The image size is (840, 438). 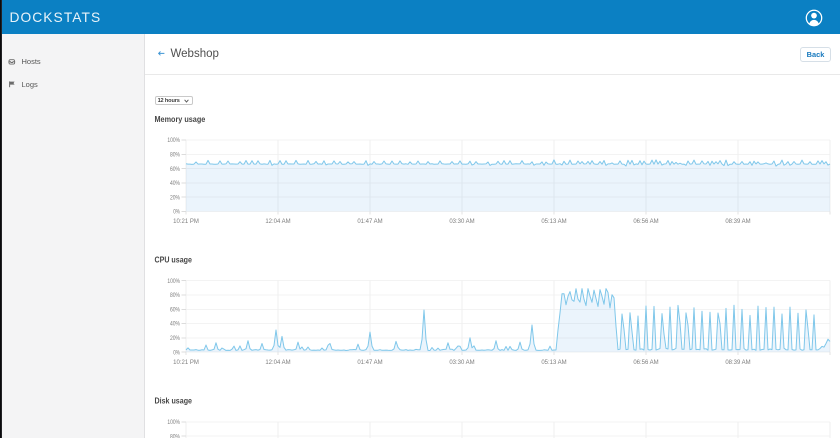 I want to click on svg-text: Memory usage, so click(x=180, y=119).